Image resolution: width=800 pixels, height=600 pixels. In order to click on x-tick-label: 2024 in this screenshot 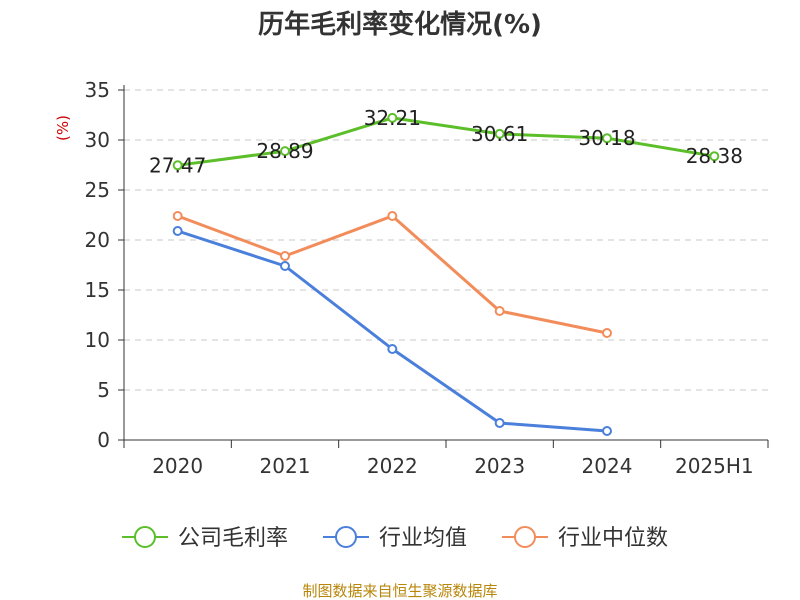, I will do `click(607, 466)`.